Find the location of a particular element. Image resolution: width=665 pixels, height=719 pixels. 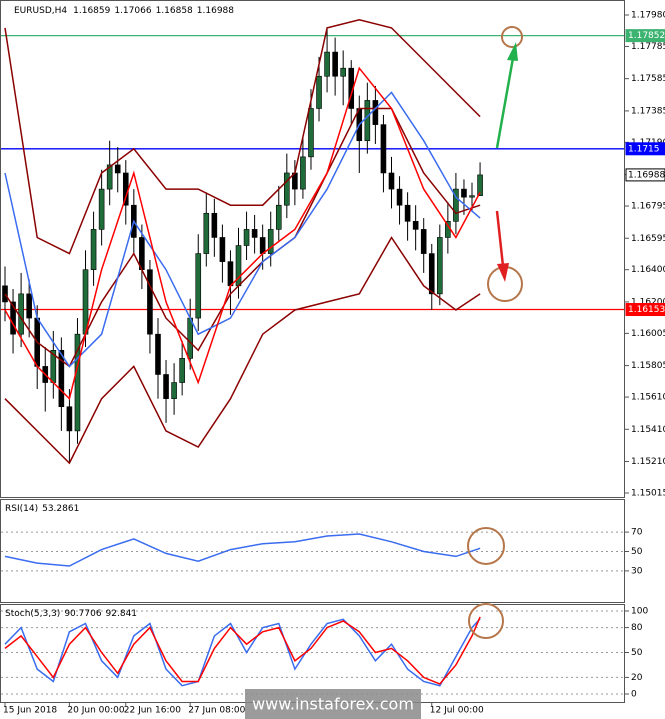

watermark: www.instaforex.com is located at coordinates (333, 704).